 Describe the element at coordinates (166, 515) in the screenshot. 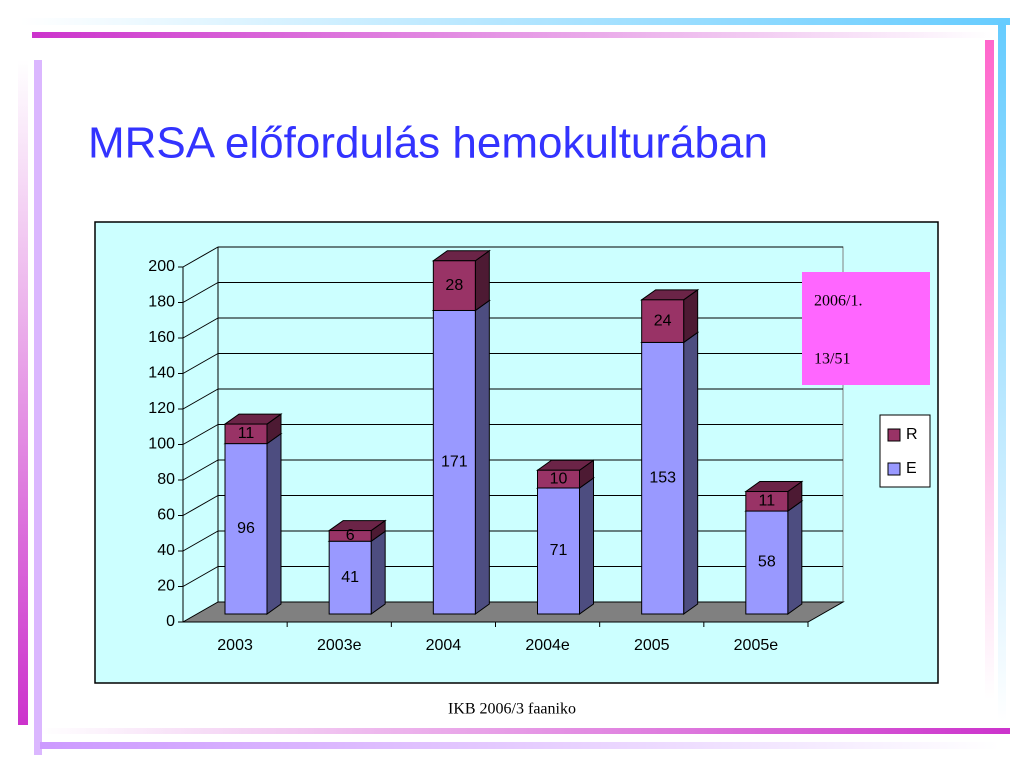

I see `y-tick-label: 60` at that location.